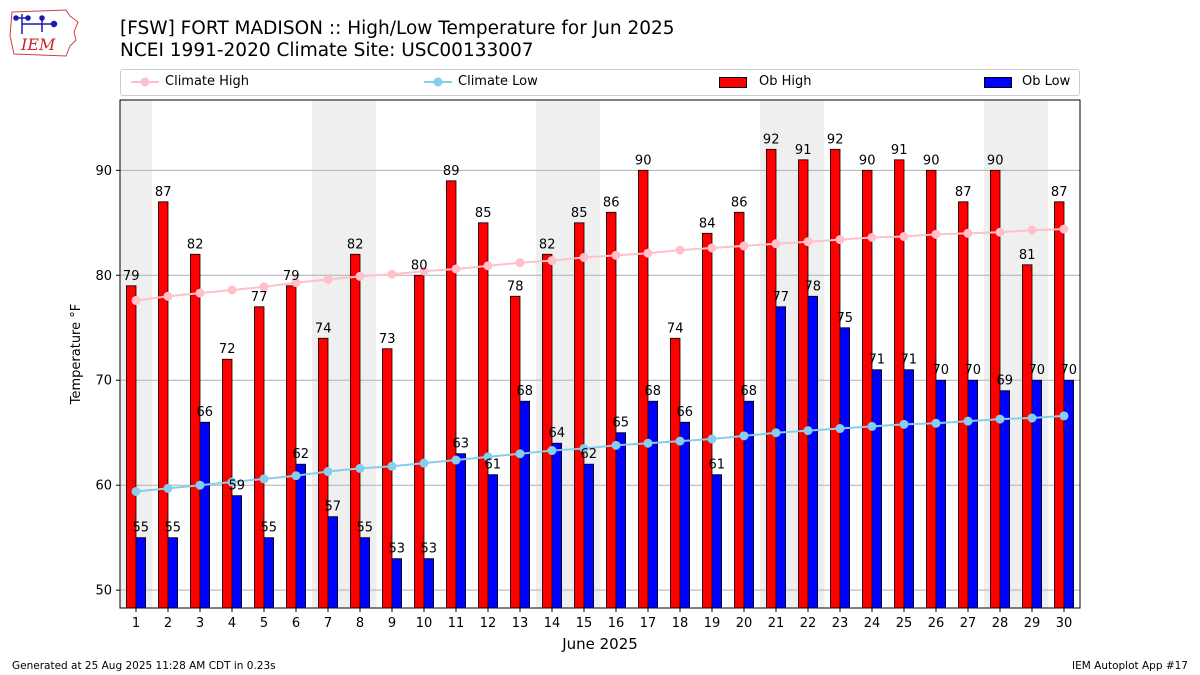 This screenshot has width=1200, height=675. I want to click on x-tick-label: 7, so click(328, 623).